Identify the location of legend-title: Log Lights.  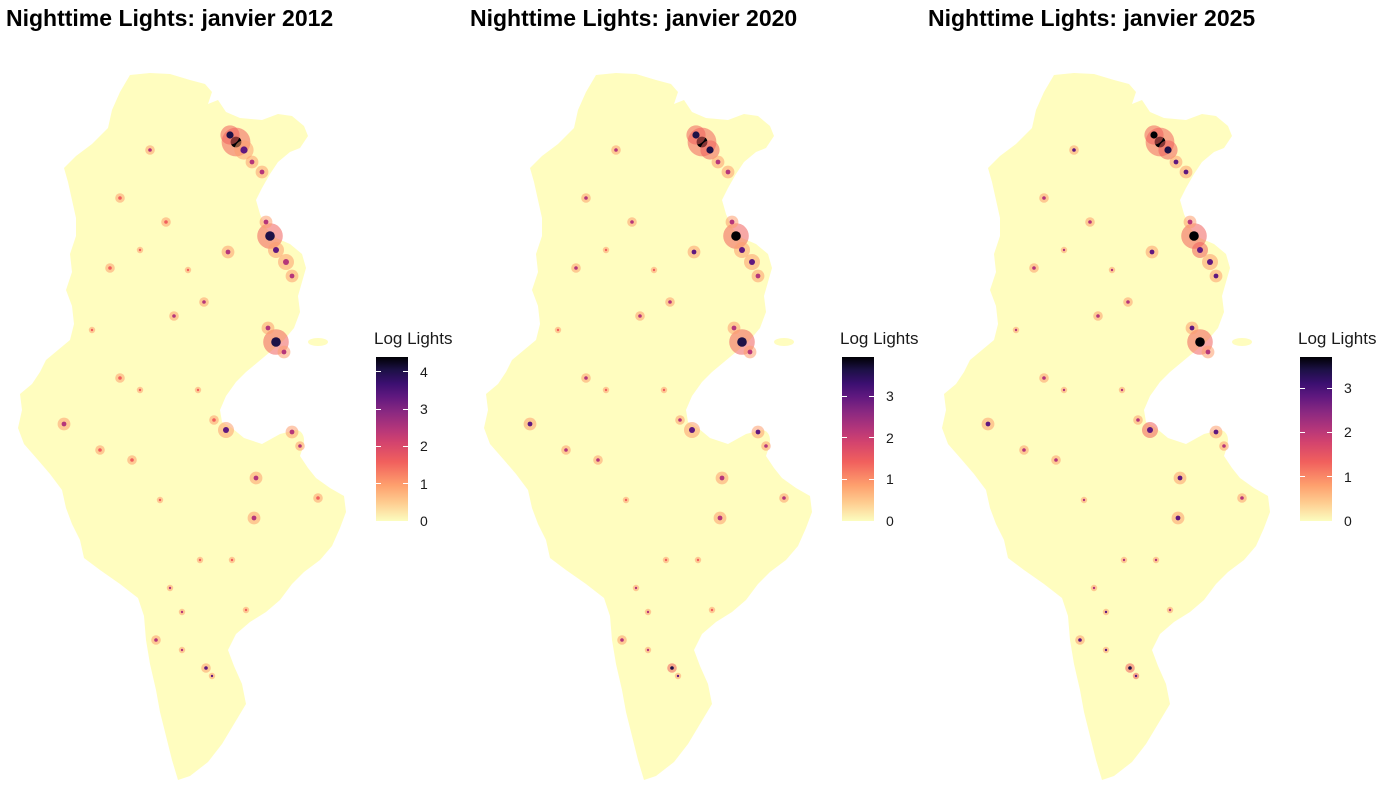
(413, 338).